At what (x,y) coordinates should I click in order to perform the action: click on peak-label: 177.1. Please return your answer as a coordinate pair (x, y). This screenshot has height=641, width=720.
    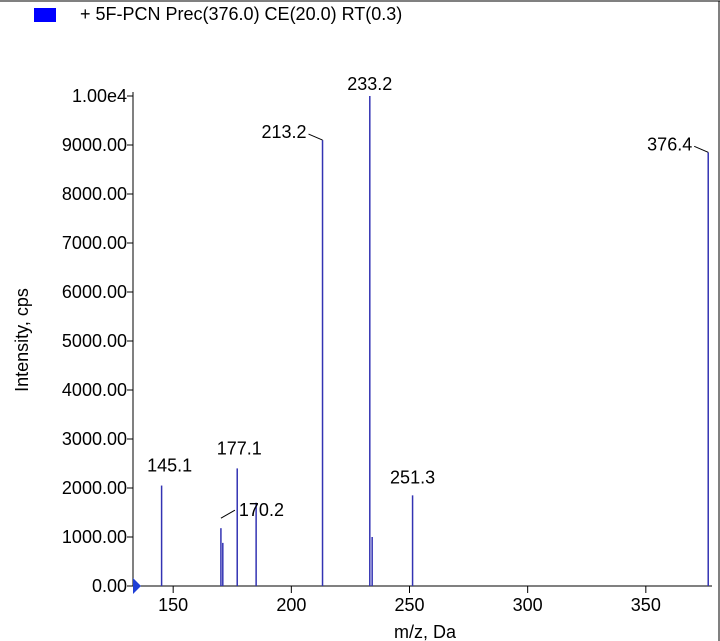
    Looking at the image, I should click on (239, 448).